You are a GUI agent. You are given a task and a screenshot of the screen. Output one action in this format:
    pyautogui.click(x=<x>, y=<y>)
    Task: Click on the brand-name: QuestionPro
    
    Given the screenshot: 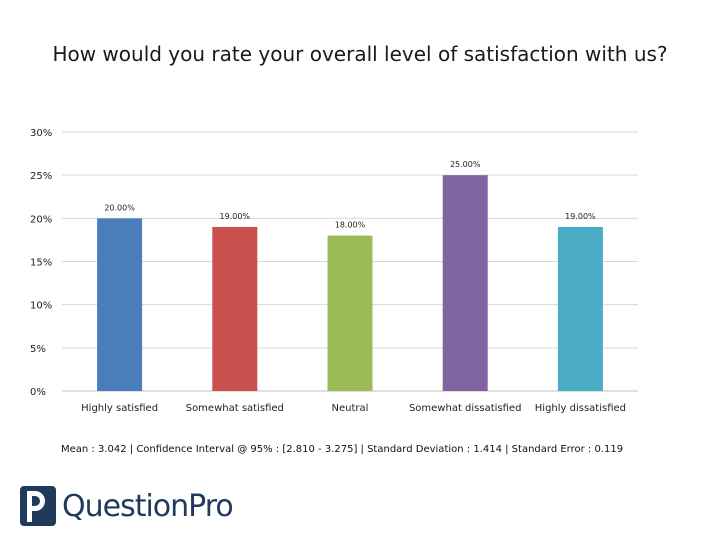 What is the action you would take?
    pyautogui.click(x=148, y=506)
    